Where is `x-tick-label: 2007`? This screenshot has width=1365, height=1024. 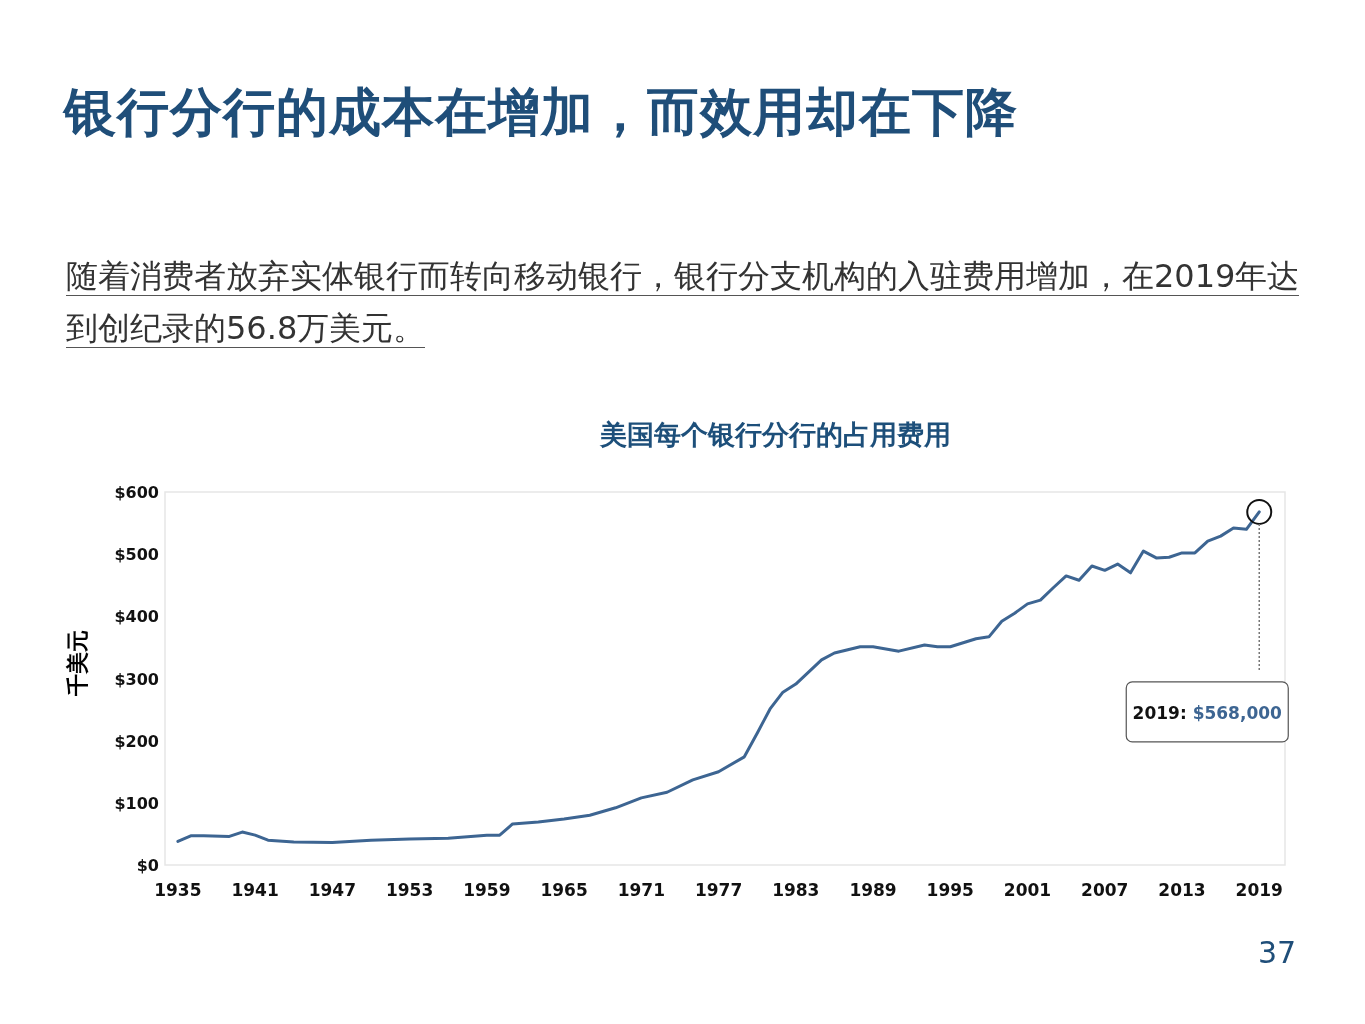 x-tick-label: 2007 is located at coordinates (1105, 890).